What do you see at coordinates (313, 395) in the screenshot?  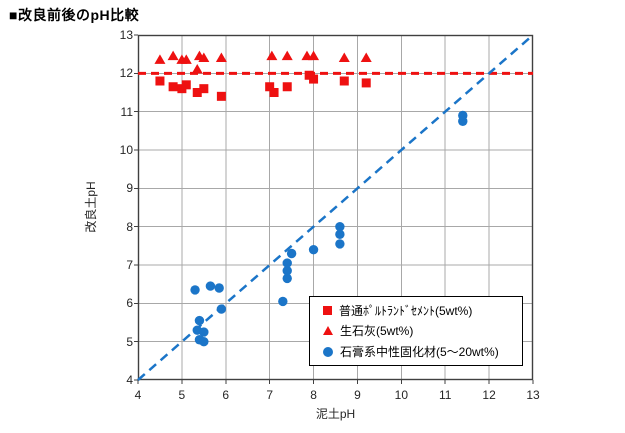 I see `x-tick-label: 8` at bounding box center [313, 395].